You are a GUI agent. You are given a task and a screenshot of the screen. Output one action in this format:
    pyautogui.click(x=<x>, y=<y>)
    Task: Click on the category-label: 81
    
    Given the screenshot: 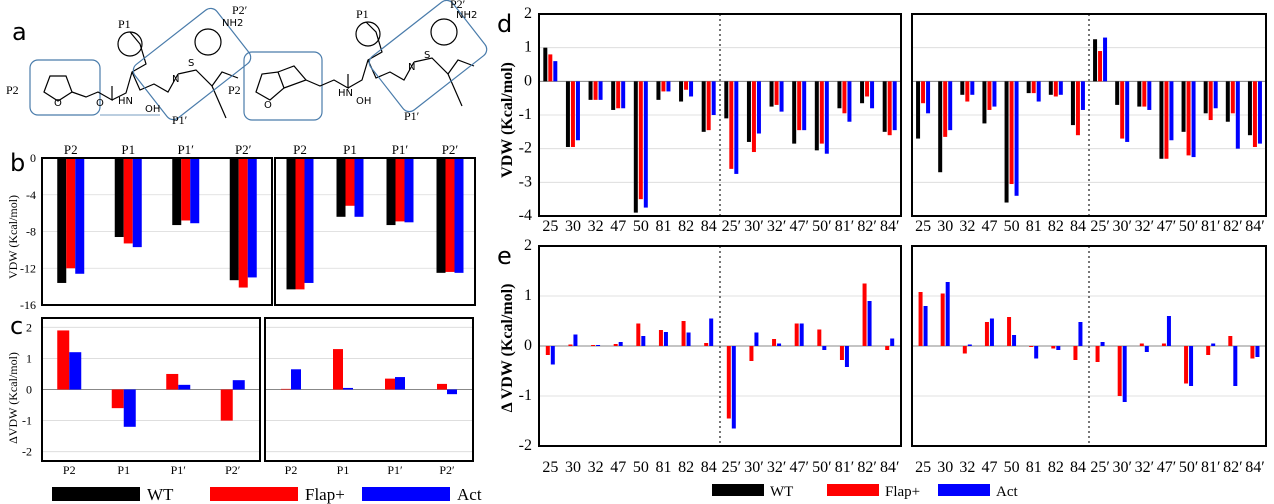 What is the action you would take?
    pyautogui.click(x=1034, y=226)
    